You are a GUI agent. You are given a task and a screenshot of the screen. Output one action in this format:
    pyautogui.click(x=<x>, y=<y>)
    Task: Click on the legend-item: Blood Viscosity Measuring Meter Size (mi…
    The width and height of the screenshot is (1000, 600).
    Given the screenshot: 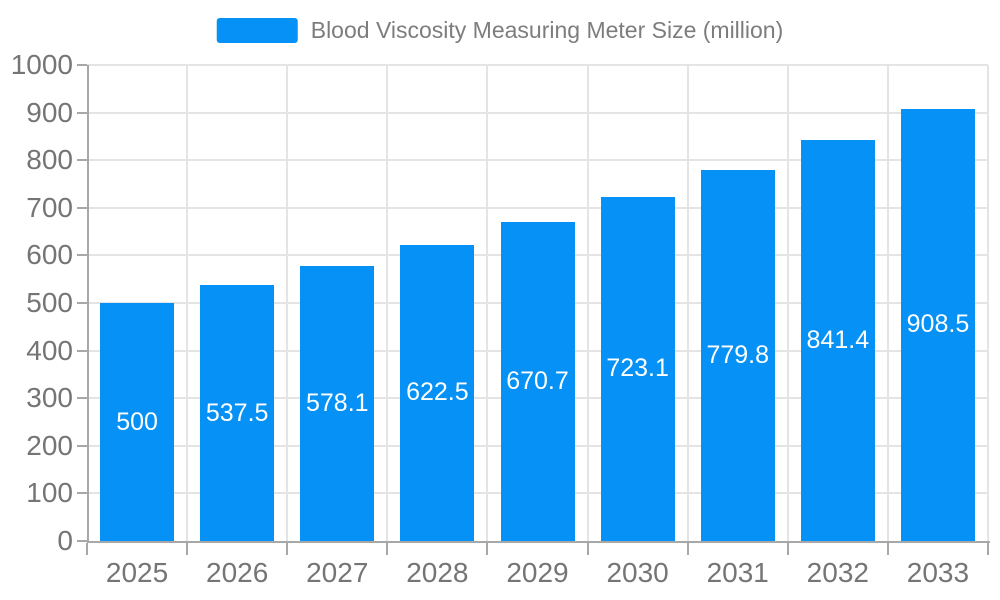 What is the action you would take?
    pyautogui.click(x=500, y=30)
    